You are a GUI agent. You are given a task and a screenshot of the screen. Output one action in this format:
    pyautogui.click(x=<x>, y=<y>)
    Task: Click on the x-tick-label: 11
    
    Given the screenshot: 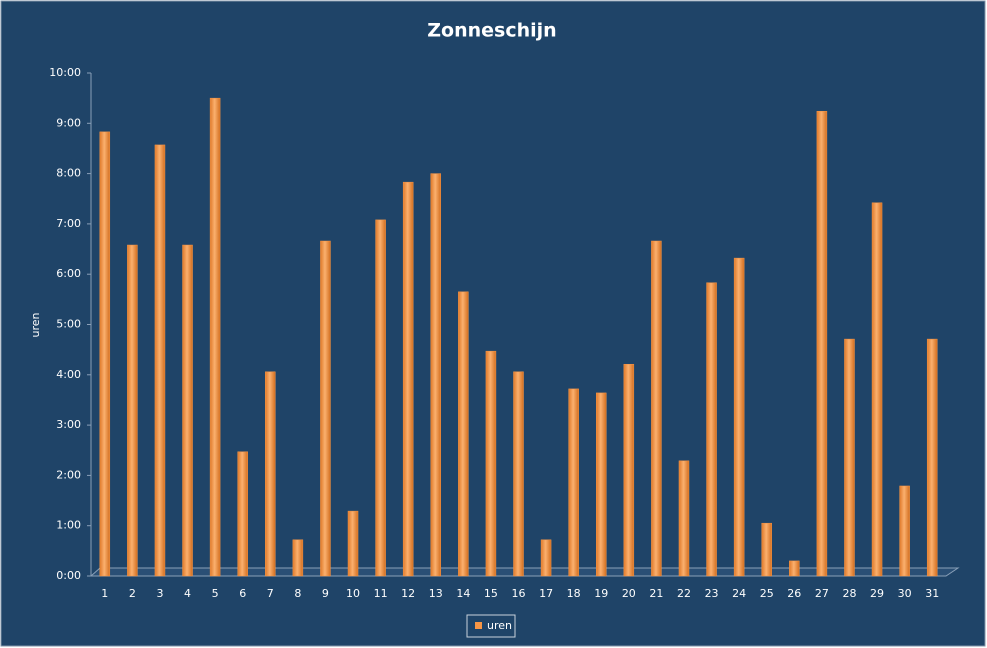 What is the action you would take?
    pyautogui.click(x=381, y=593)
    